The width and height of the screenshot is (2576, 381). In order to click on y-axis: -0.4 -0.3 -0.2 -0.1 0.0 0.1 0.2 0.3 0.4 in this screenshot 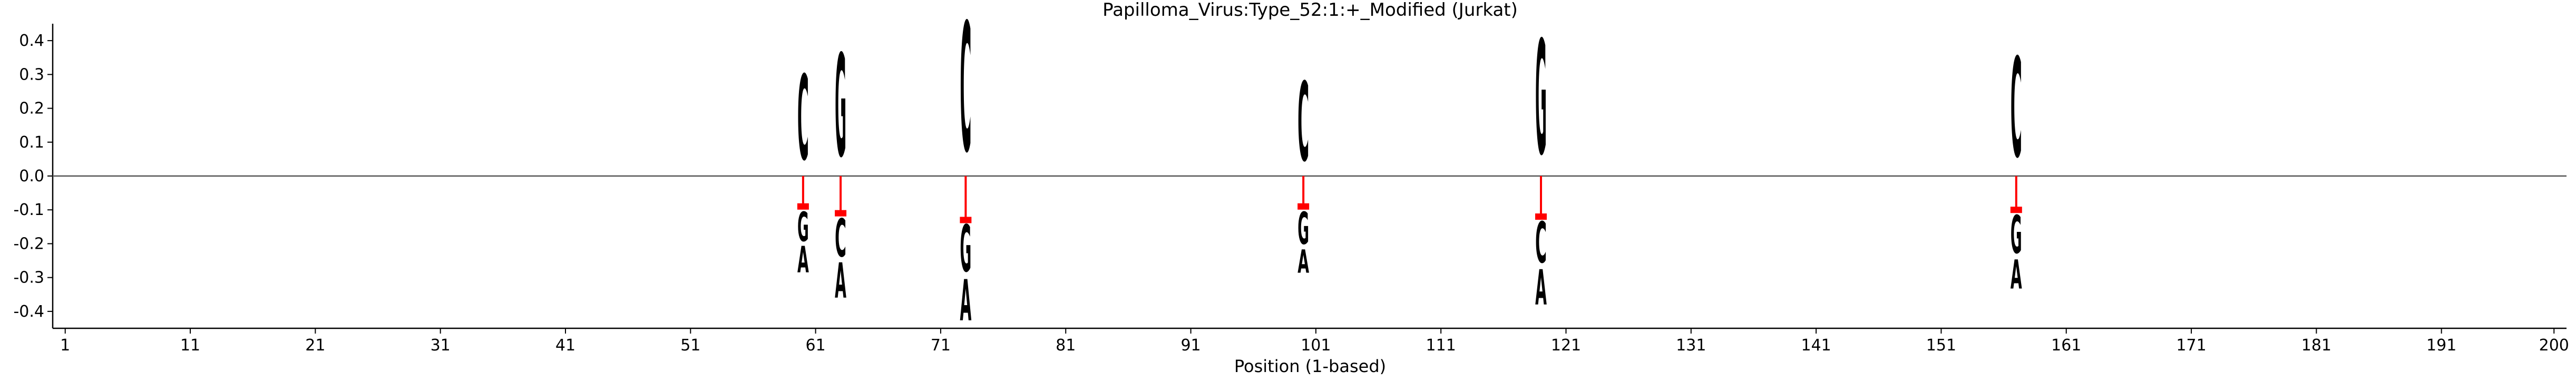, I will do `click(33, 176)`.